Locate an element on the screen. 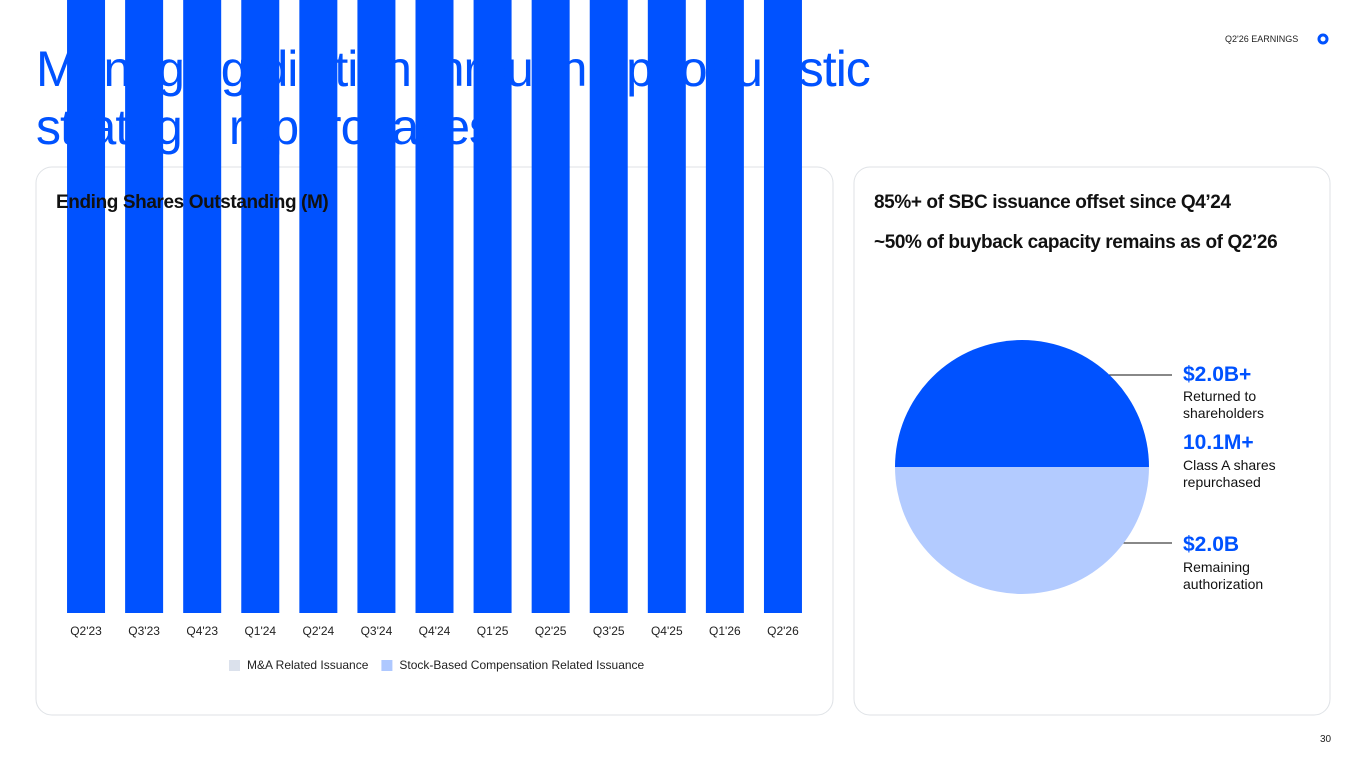  chart-title: Ending Shares Outstanding (M) is located at coordinates (192, 202).